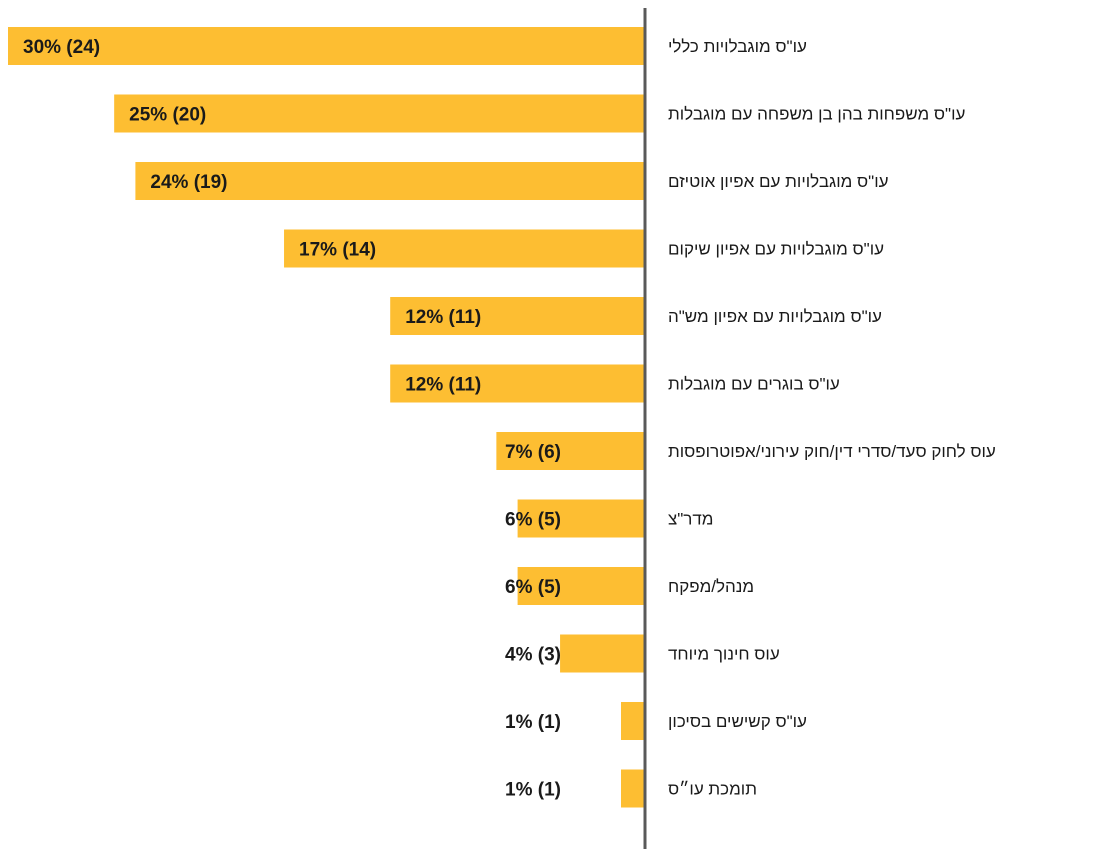 The height and width of the screenshot is (849, 1103). I want to click on category-label: עו"ס קשישים בסיכון, so click(737, 721).